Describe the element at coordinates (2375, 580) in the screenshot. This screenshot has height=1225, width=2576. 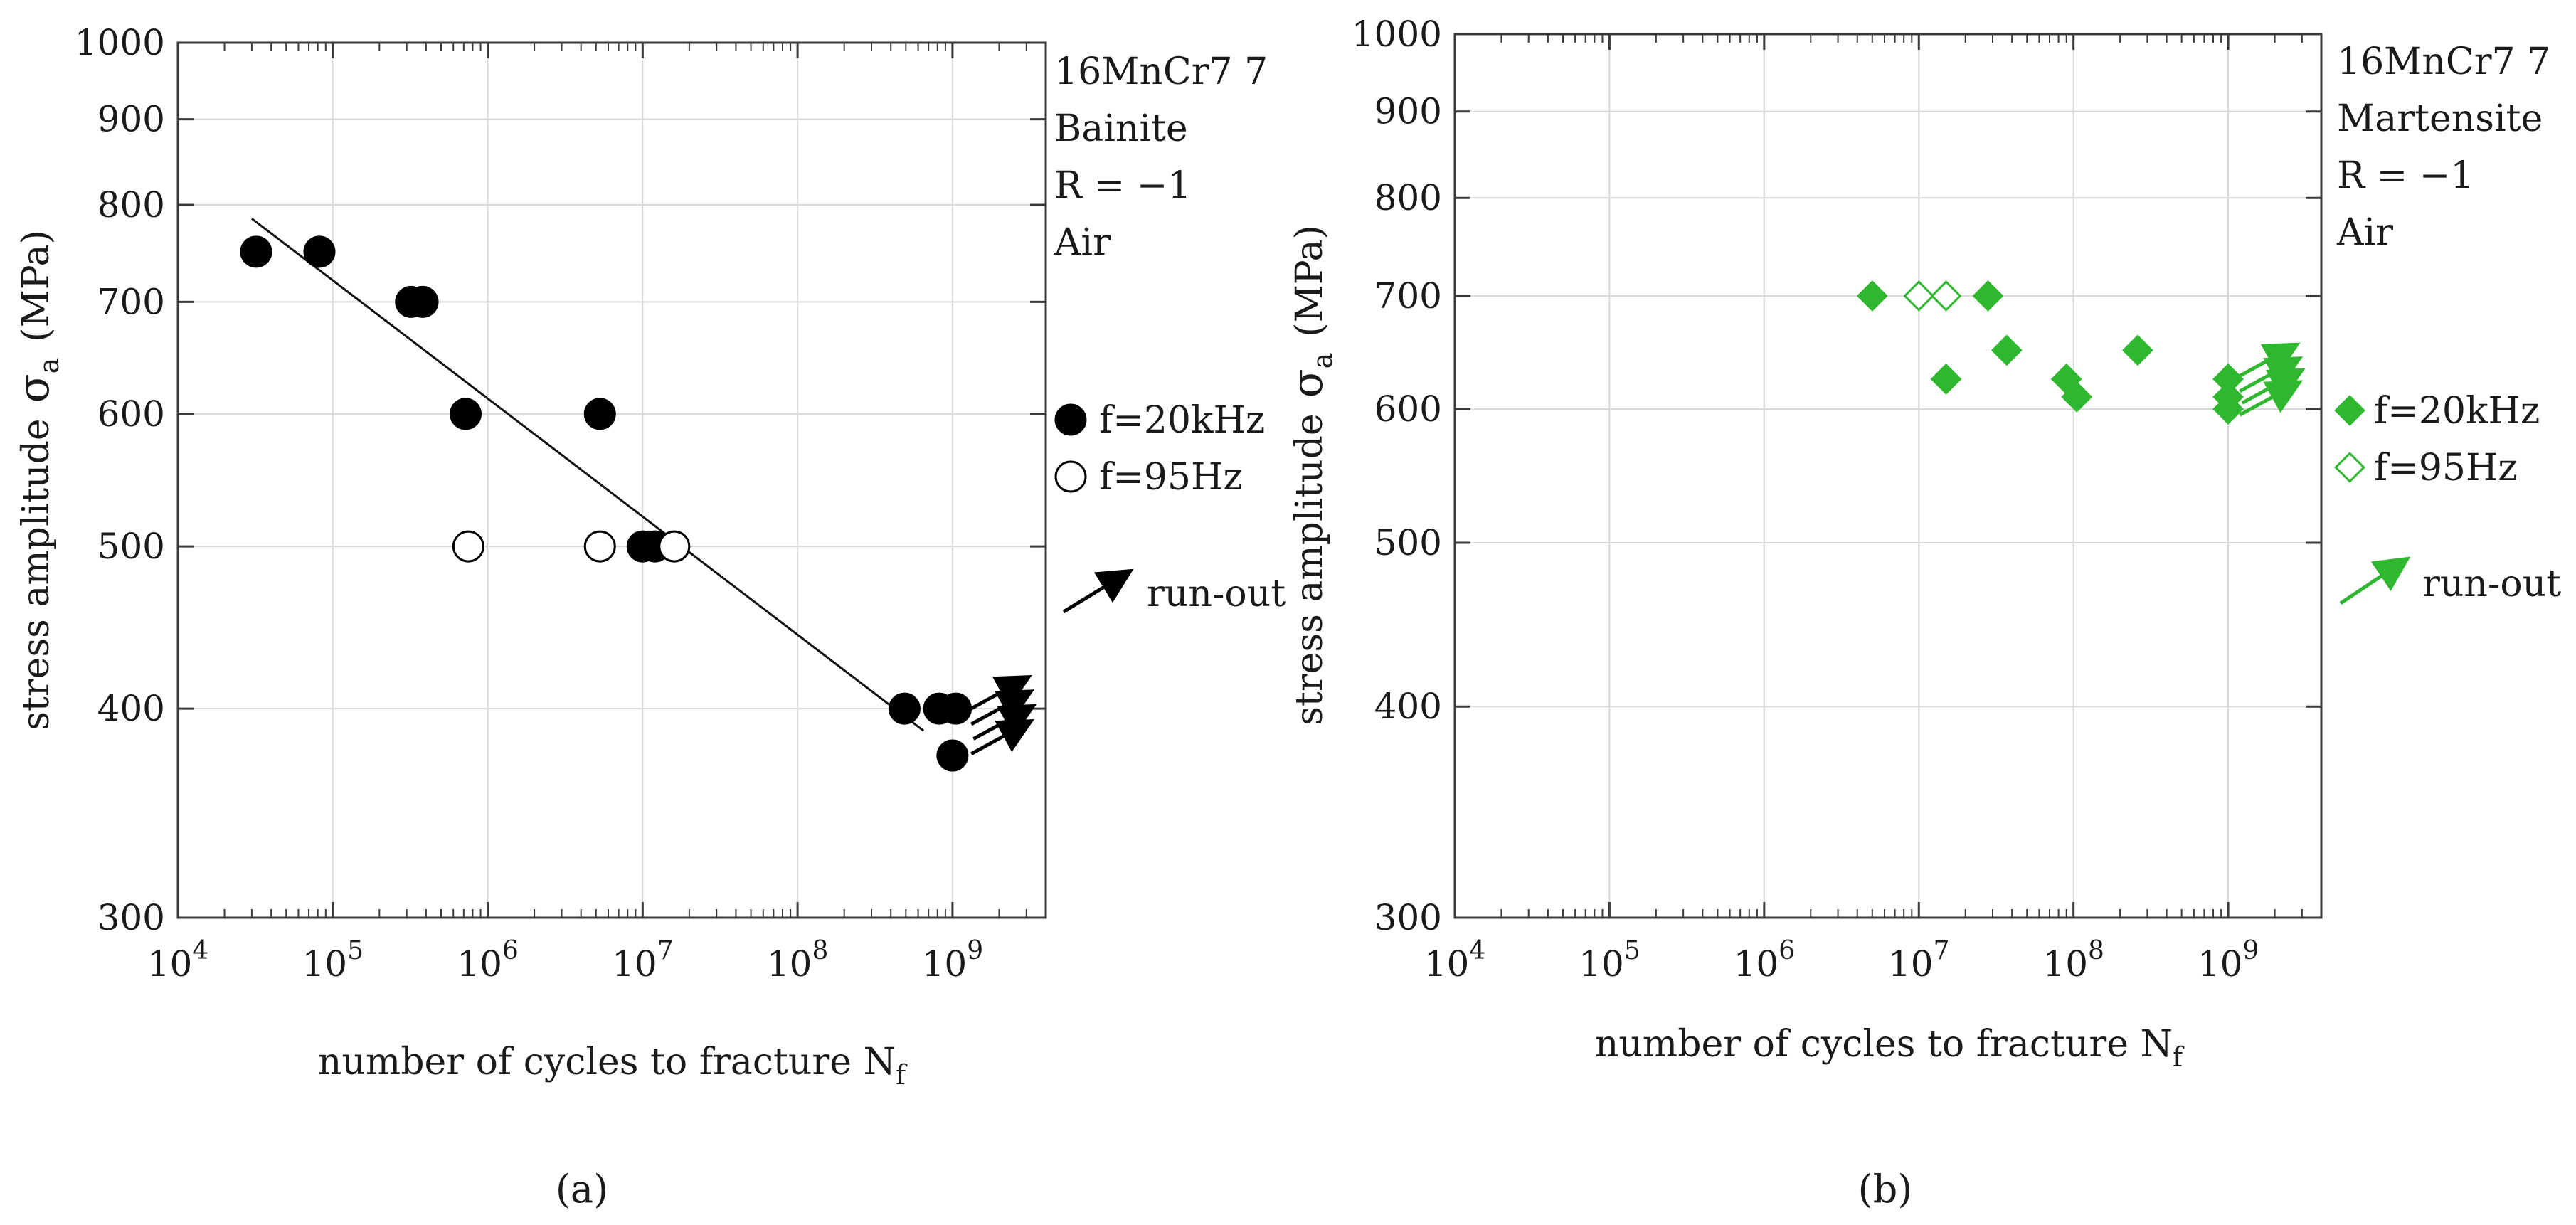
I see `legend-runout-arrow-b` at that location.